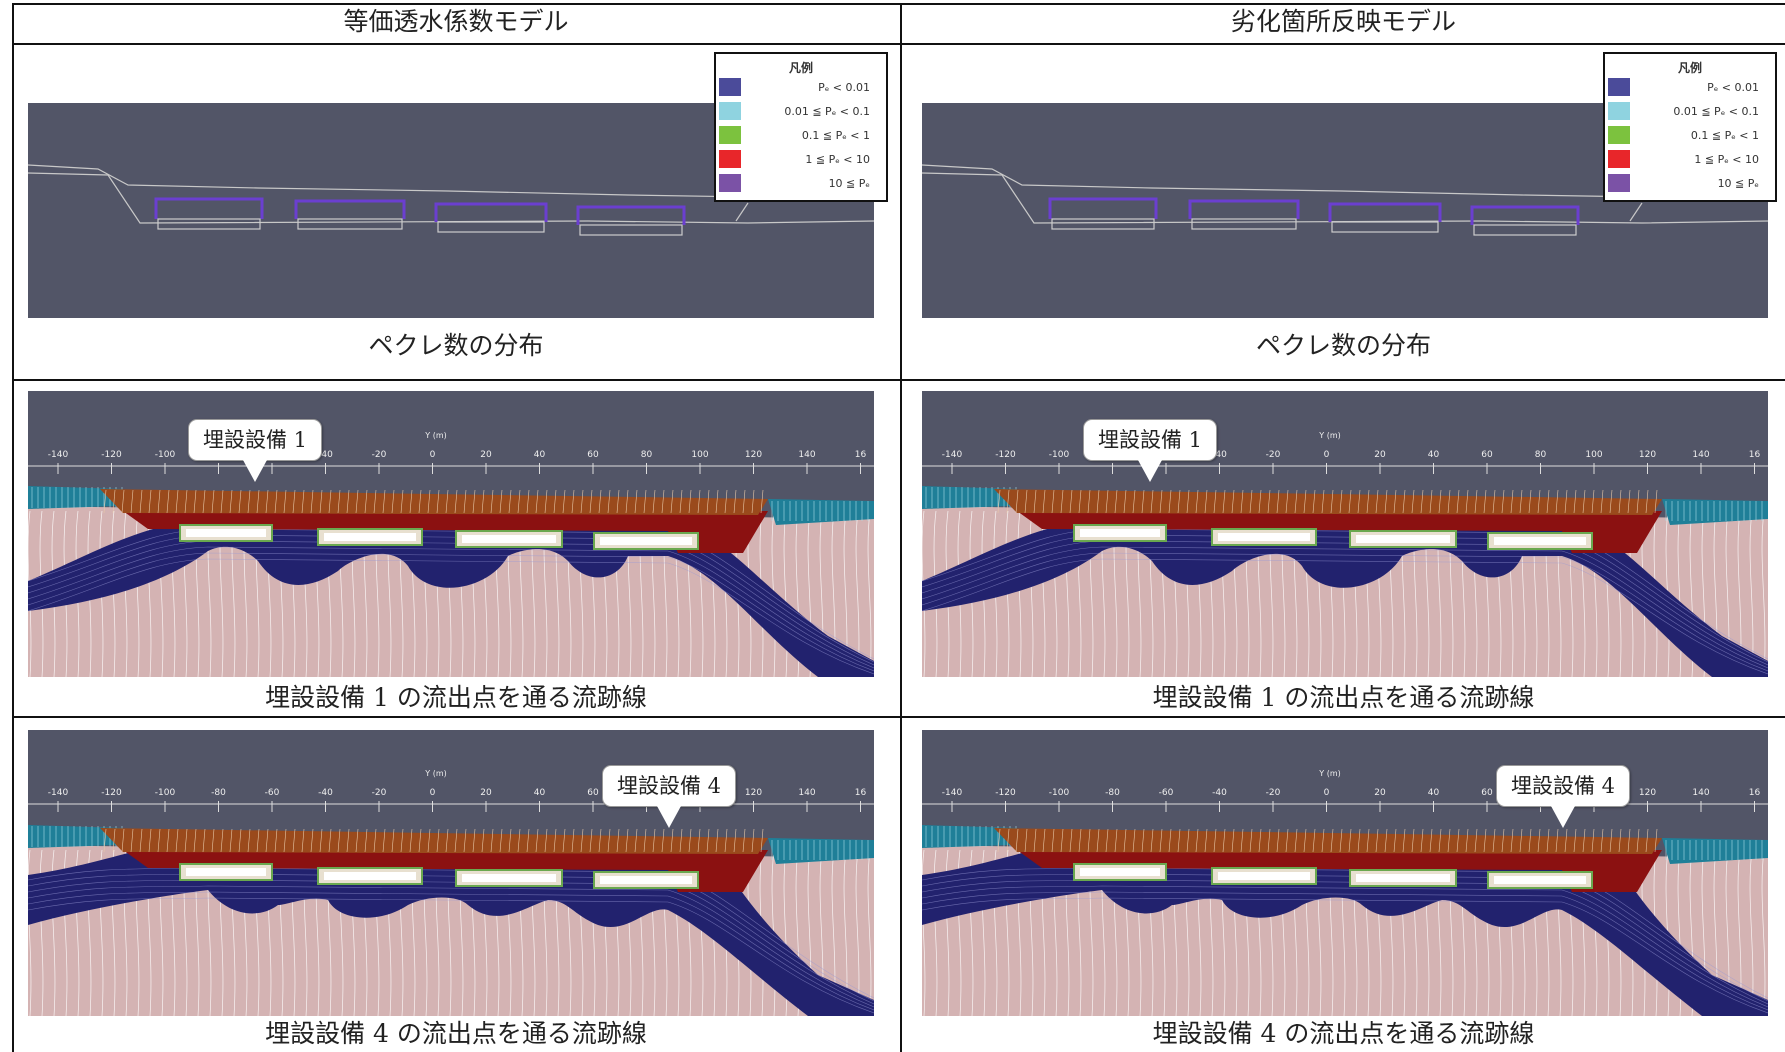  Describe the element at coordinates (1329, 435) in the screenshot. I see `axis-title: Y (m)` at that location.